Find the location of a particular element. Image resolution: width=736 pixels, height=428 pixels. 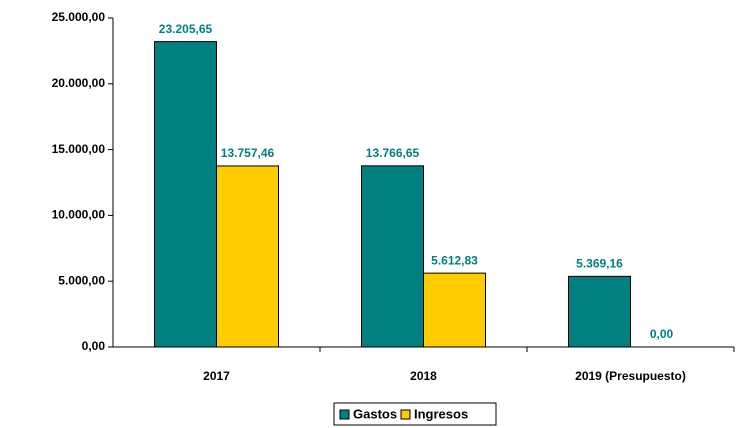

y-tick-label: 10.000,00 is located at coordinates (79, 215).